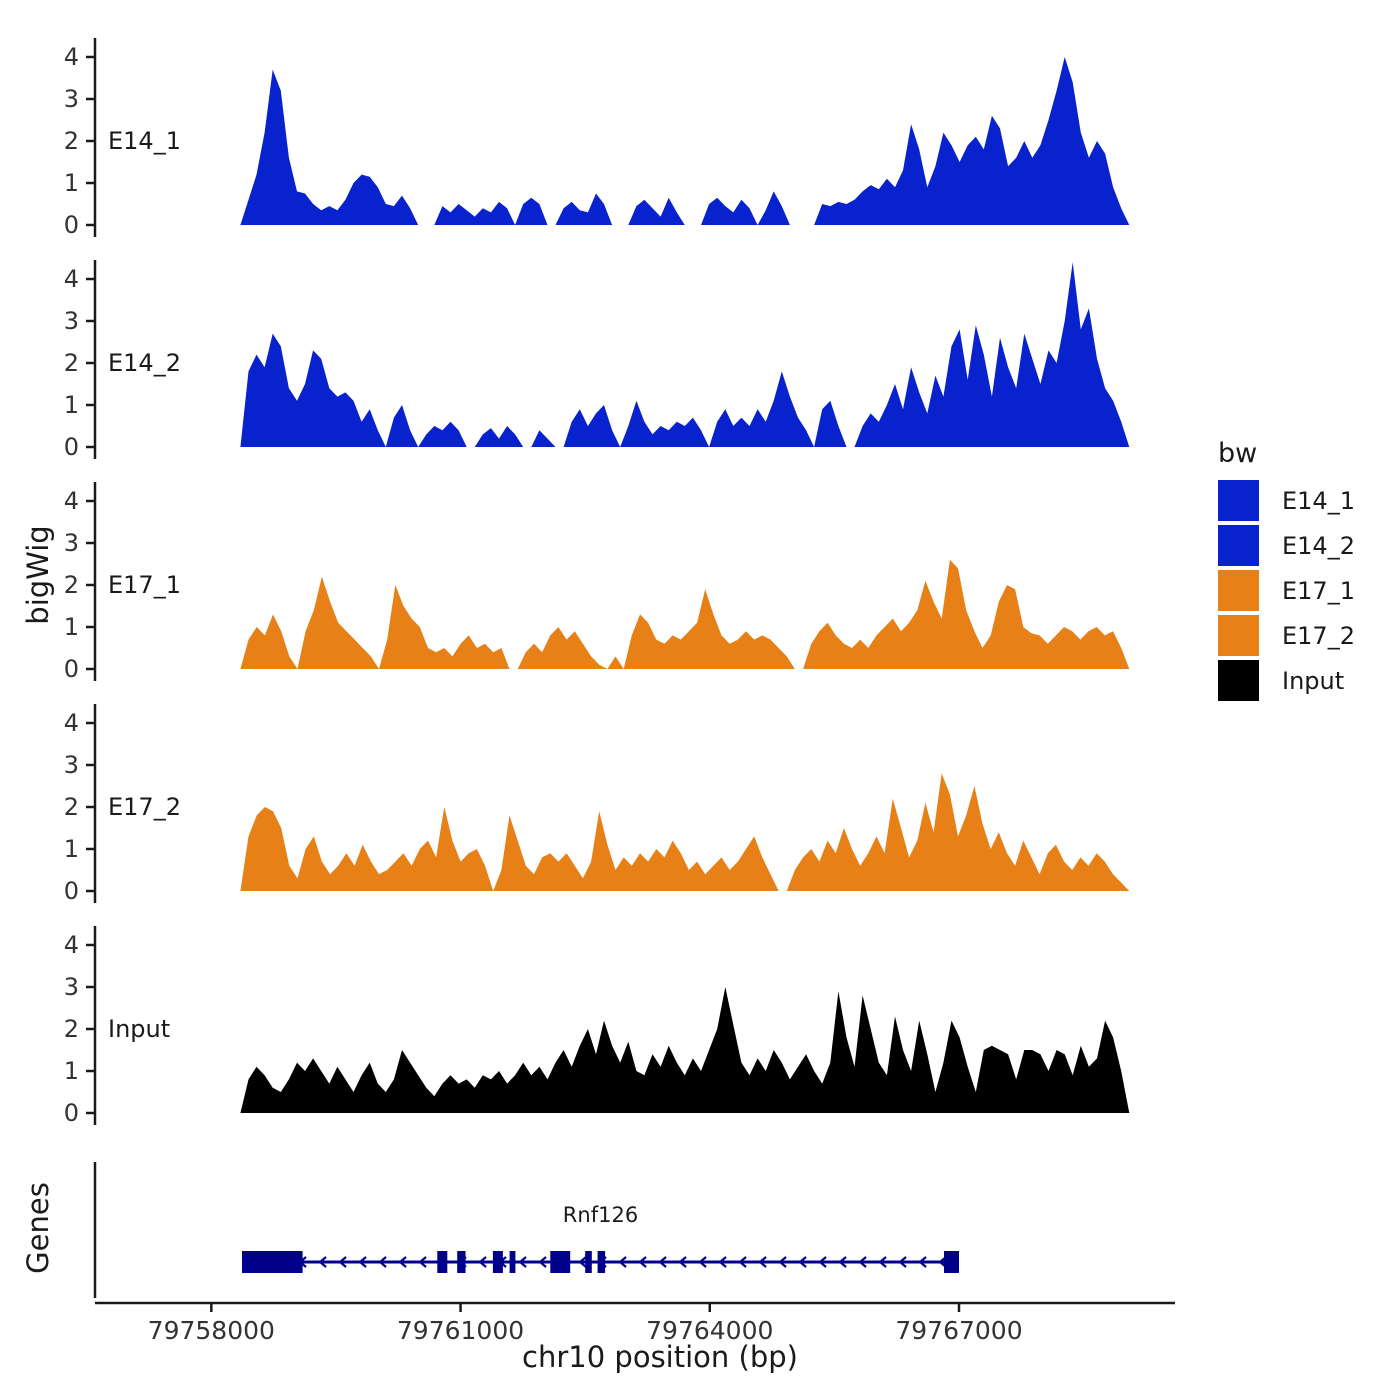  What do you see at coordinates (38, 575) in the screenshot?
I see `y-axis-title: bigWig` at bounding box center [38, 575].